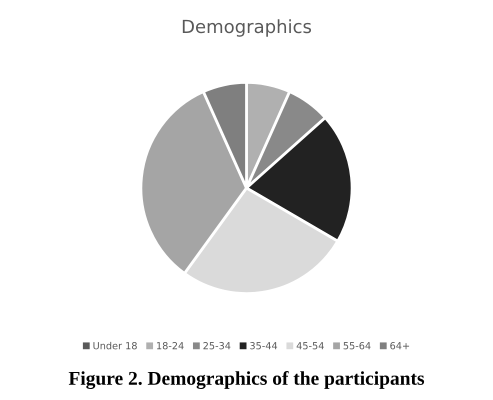 This screenshot has width=493, height=400. I want to click on legend-label: 35-44, so click(264, 346).